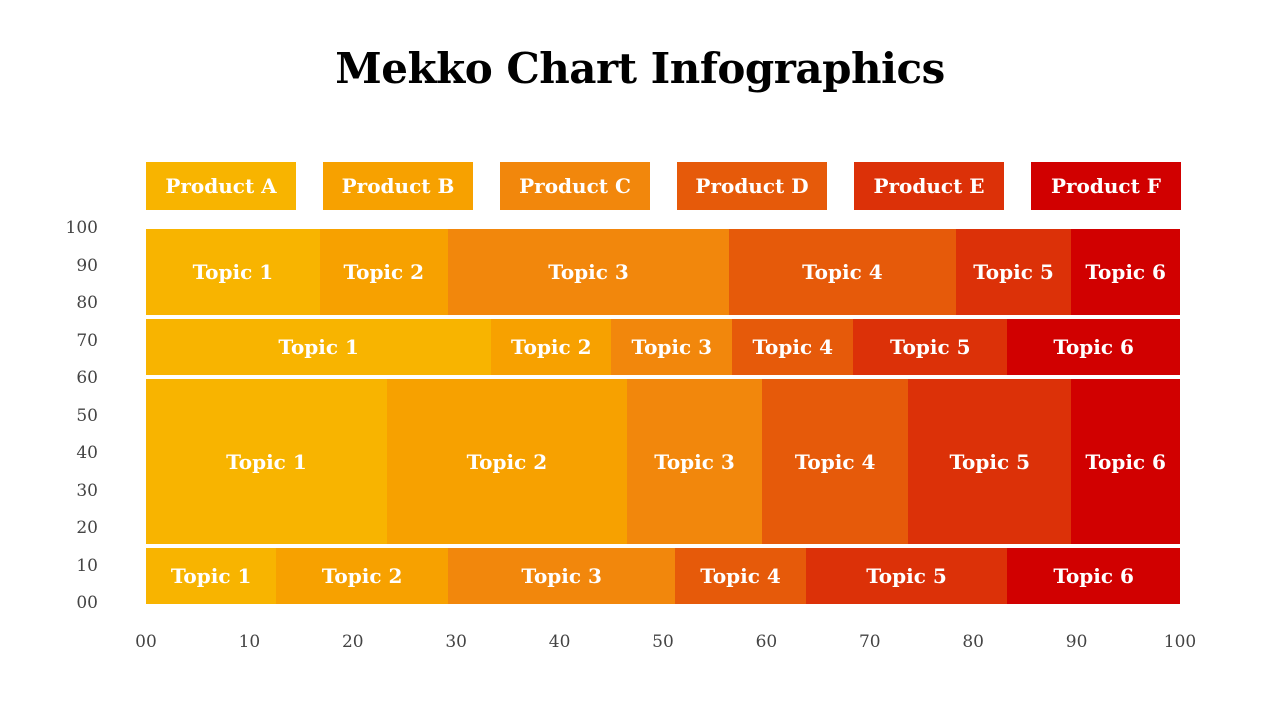  What do you see at coordinates (1180, 642) in the screenshot?
I see `x-tick-label: 100` at bounding box center [1180, 642].